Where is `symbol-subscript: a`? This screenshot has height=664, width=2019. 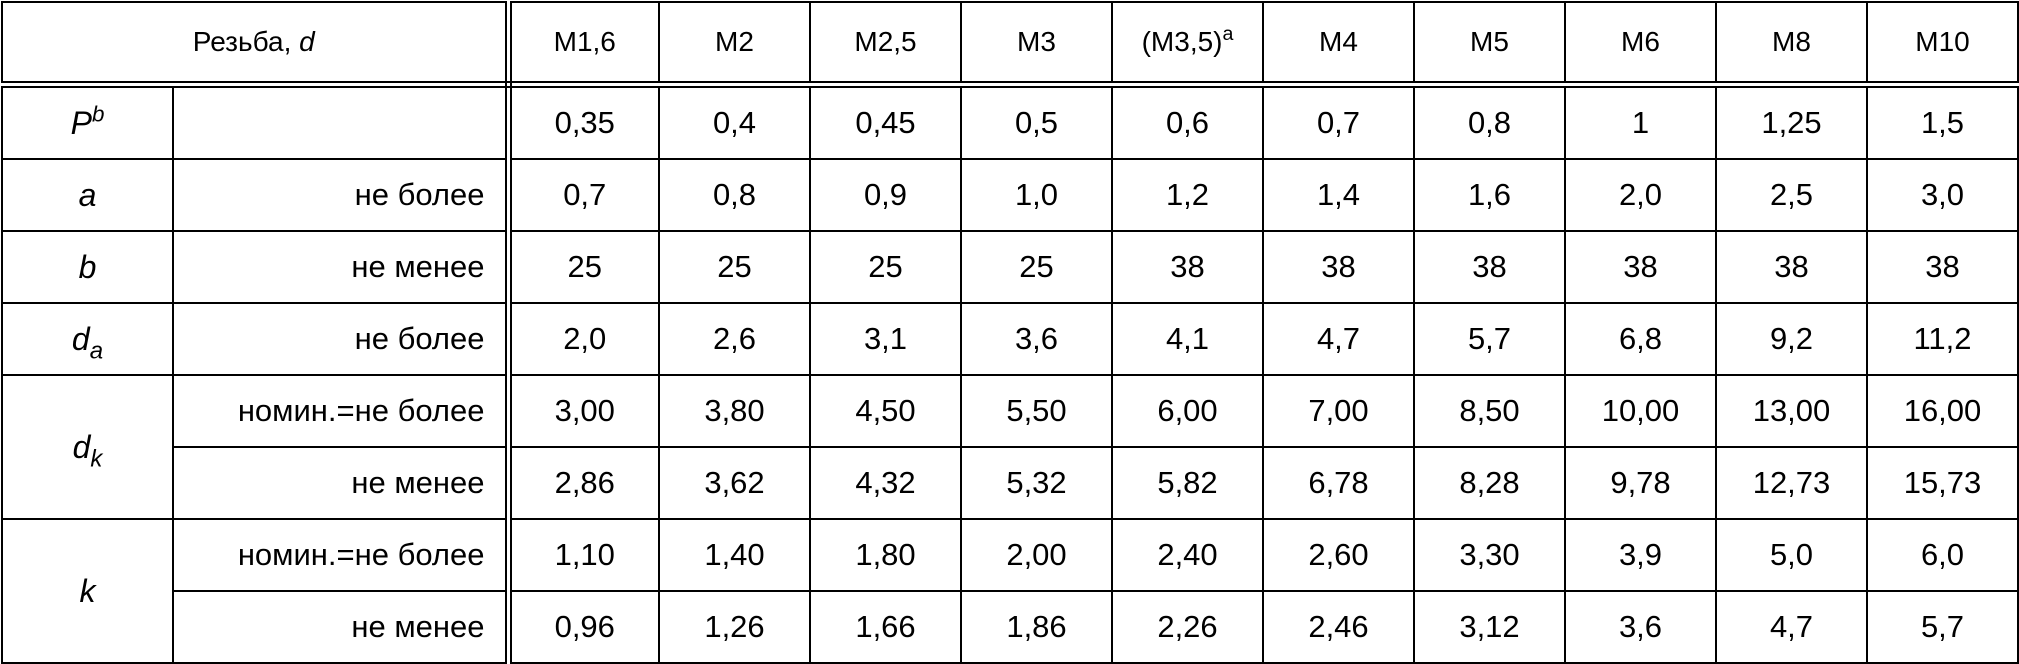
symbol-subscript: a is located at coordinates (96, 350).